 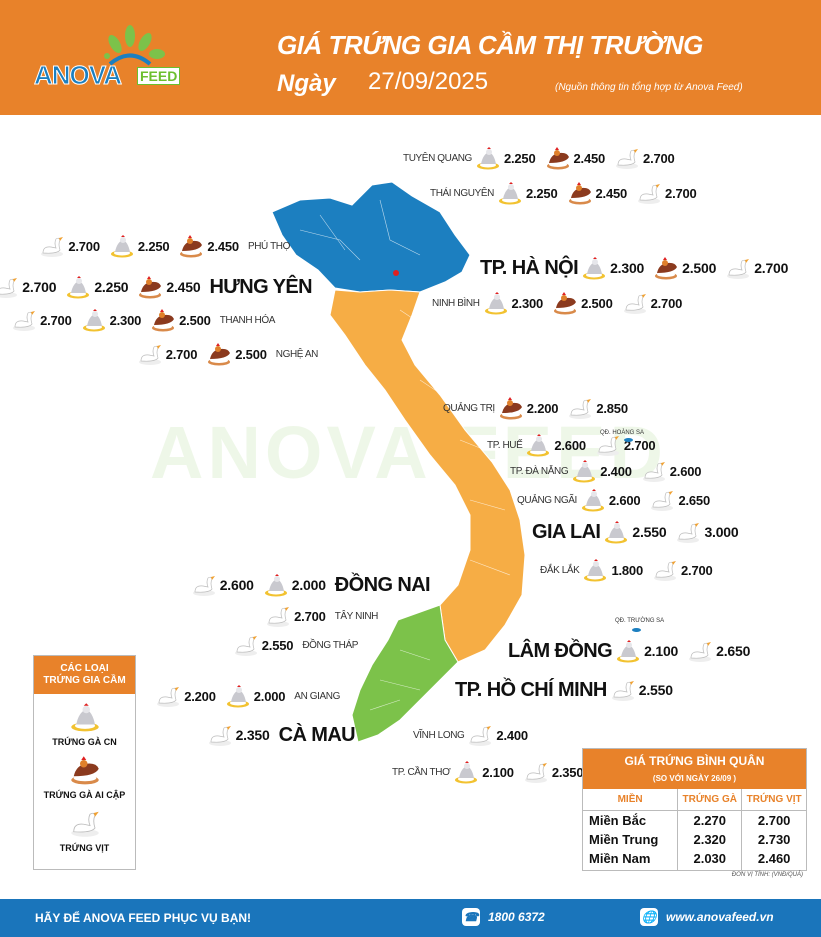 I want to click on legend-label: TRỨNG GÀ AI CẬP, so click(x=84, y=795).